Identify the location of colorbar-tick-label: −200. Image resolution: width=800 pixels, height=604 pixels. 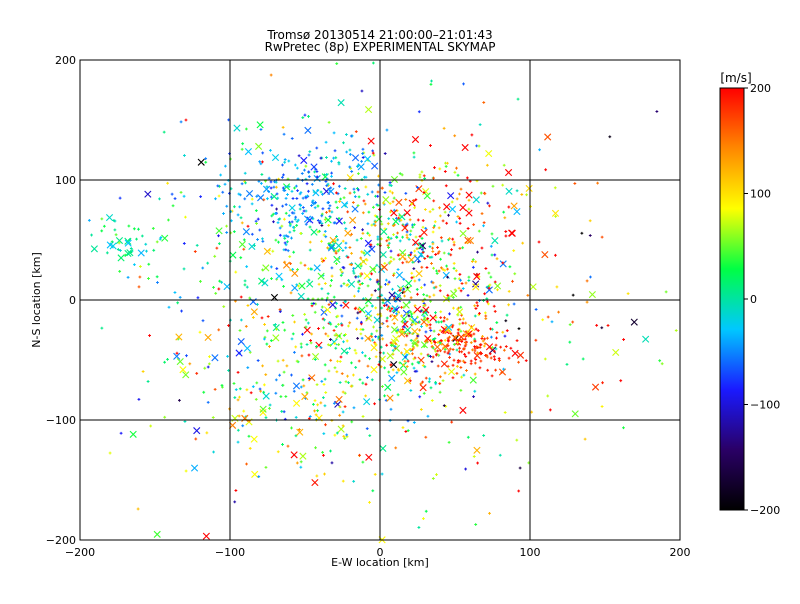
(765, 510).